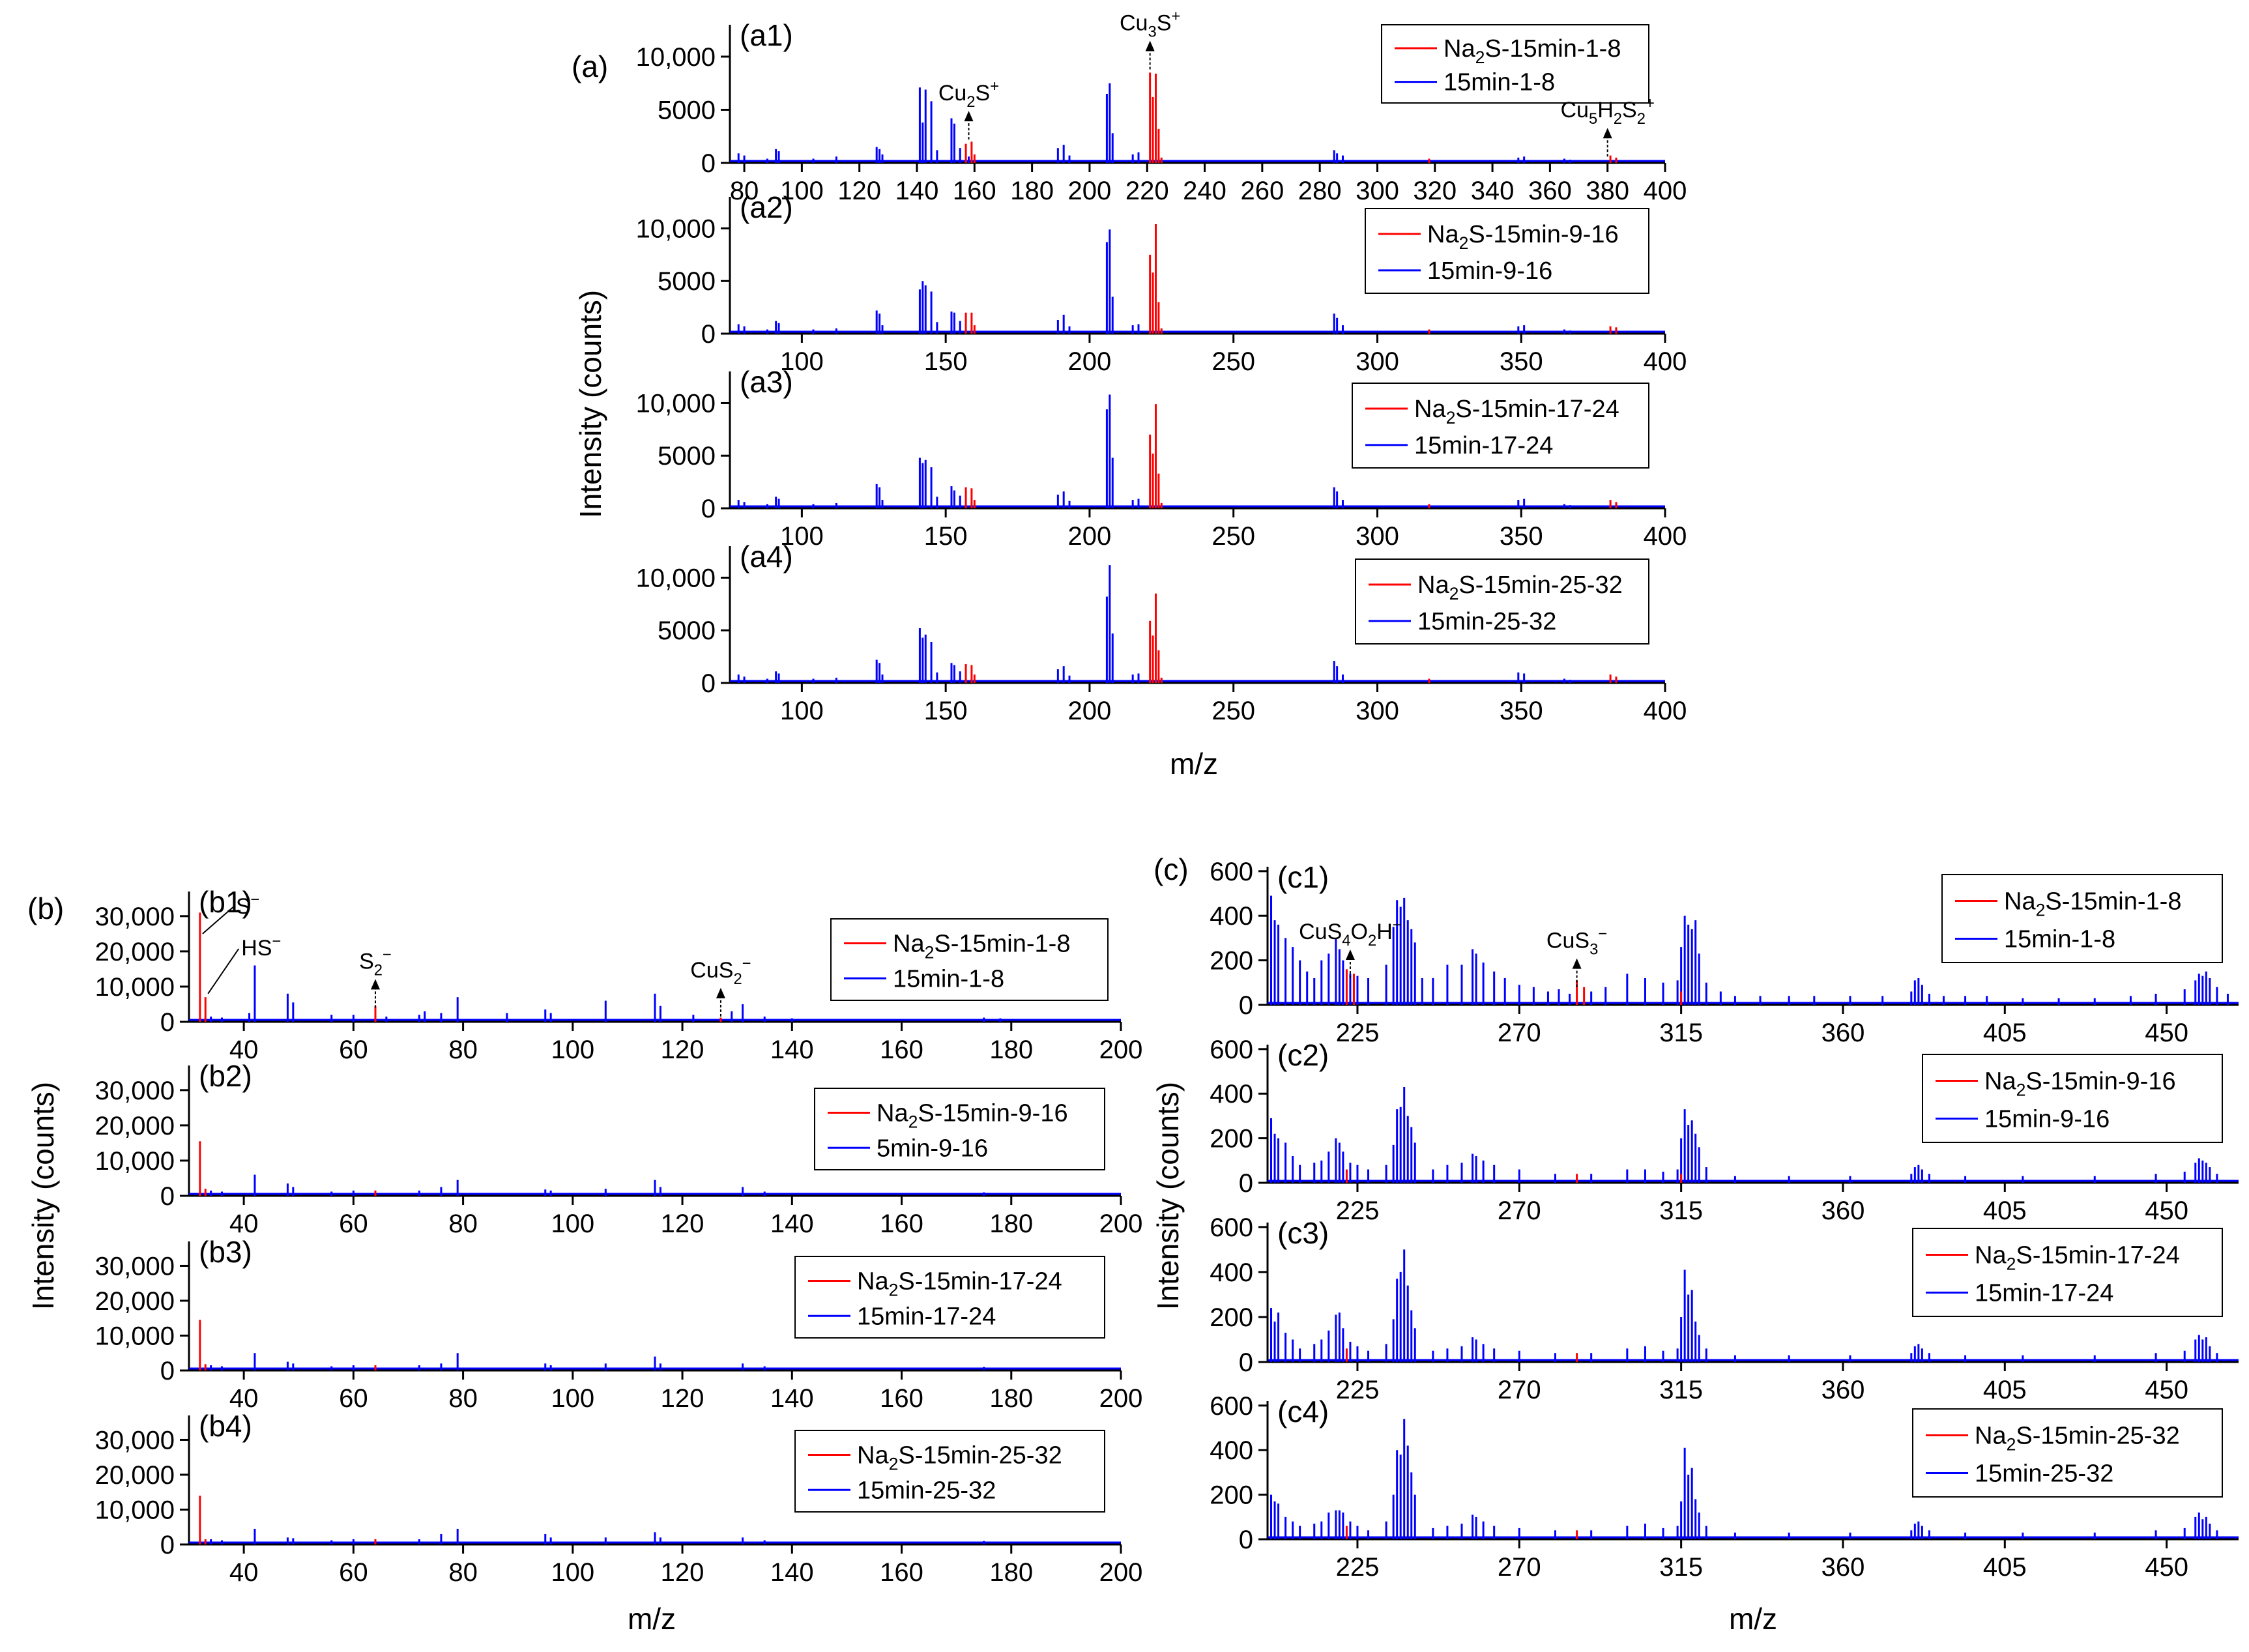  What do you see at coordinates (959, 1129) in the screenshot?
I see `legend: Na2S‐15min‐9‐16 5min‐9‐16` at bounding box center [959, 1129].